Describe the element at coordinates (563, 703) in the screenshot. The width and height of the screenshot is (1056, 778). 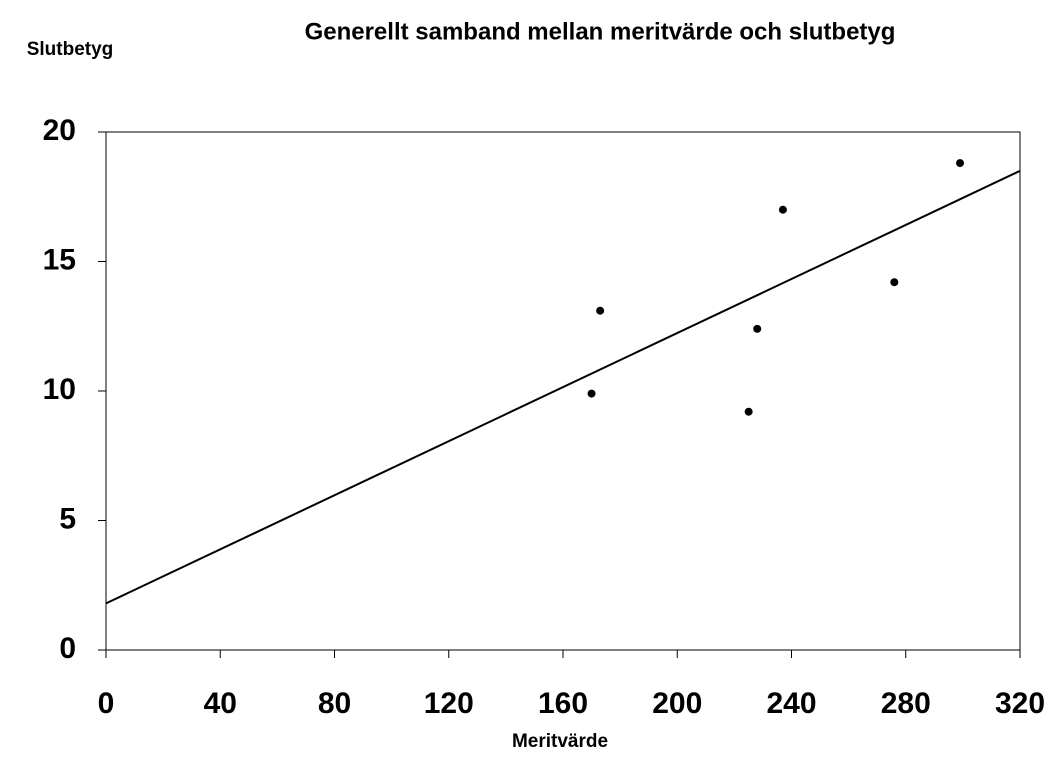
I see `x-tick-label: 160` at that location.